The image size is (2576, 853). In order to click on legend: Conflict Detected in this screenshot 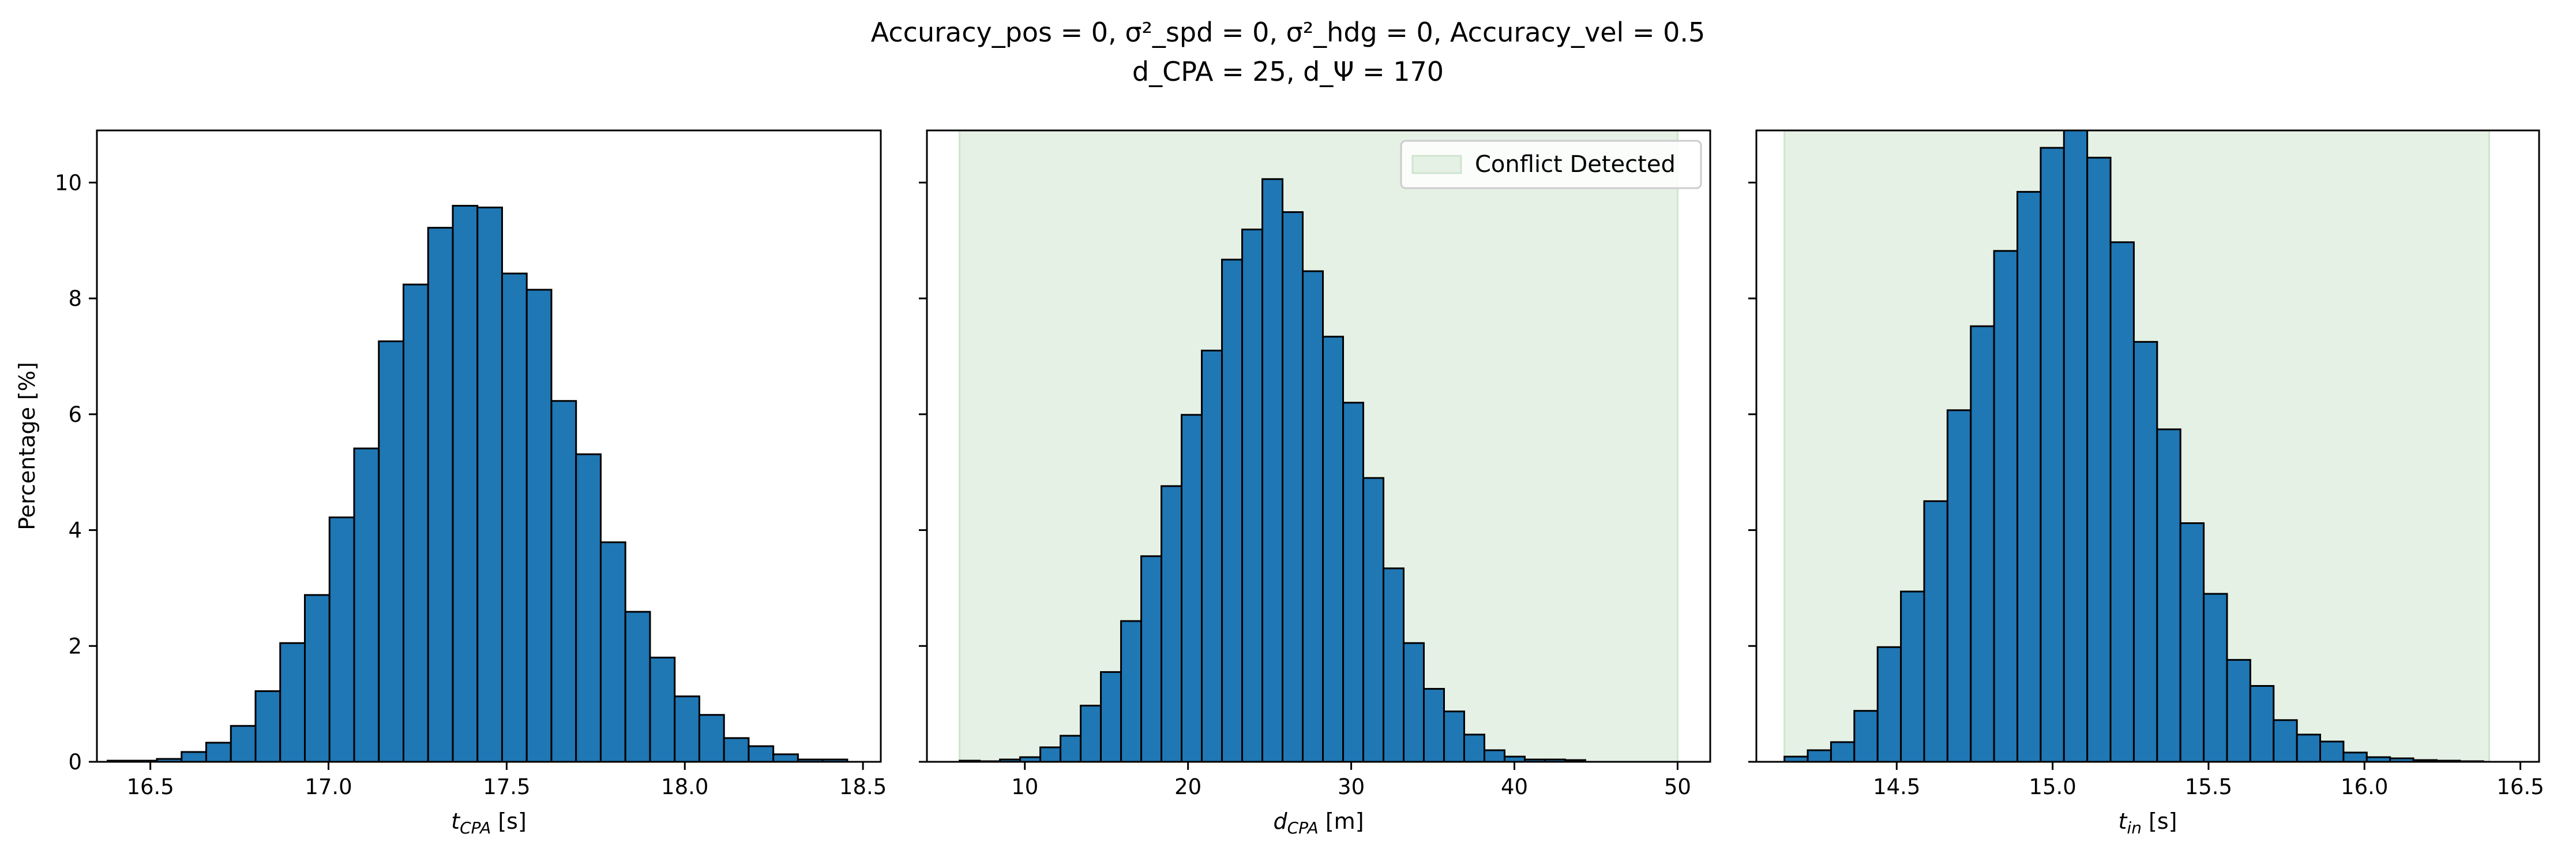, I will do `click(1551, 164)`.